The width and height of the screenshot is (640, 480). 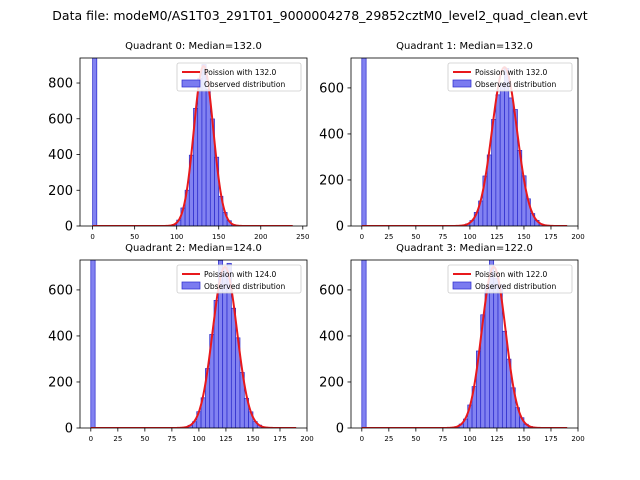 I want to click on subplot-title: Quadrant 2: Median=124.0, so click(x=193, y=248).